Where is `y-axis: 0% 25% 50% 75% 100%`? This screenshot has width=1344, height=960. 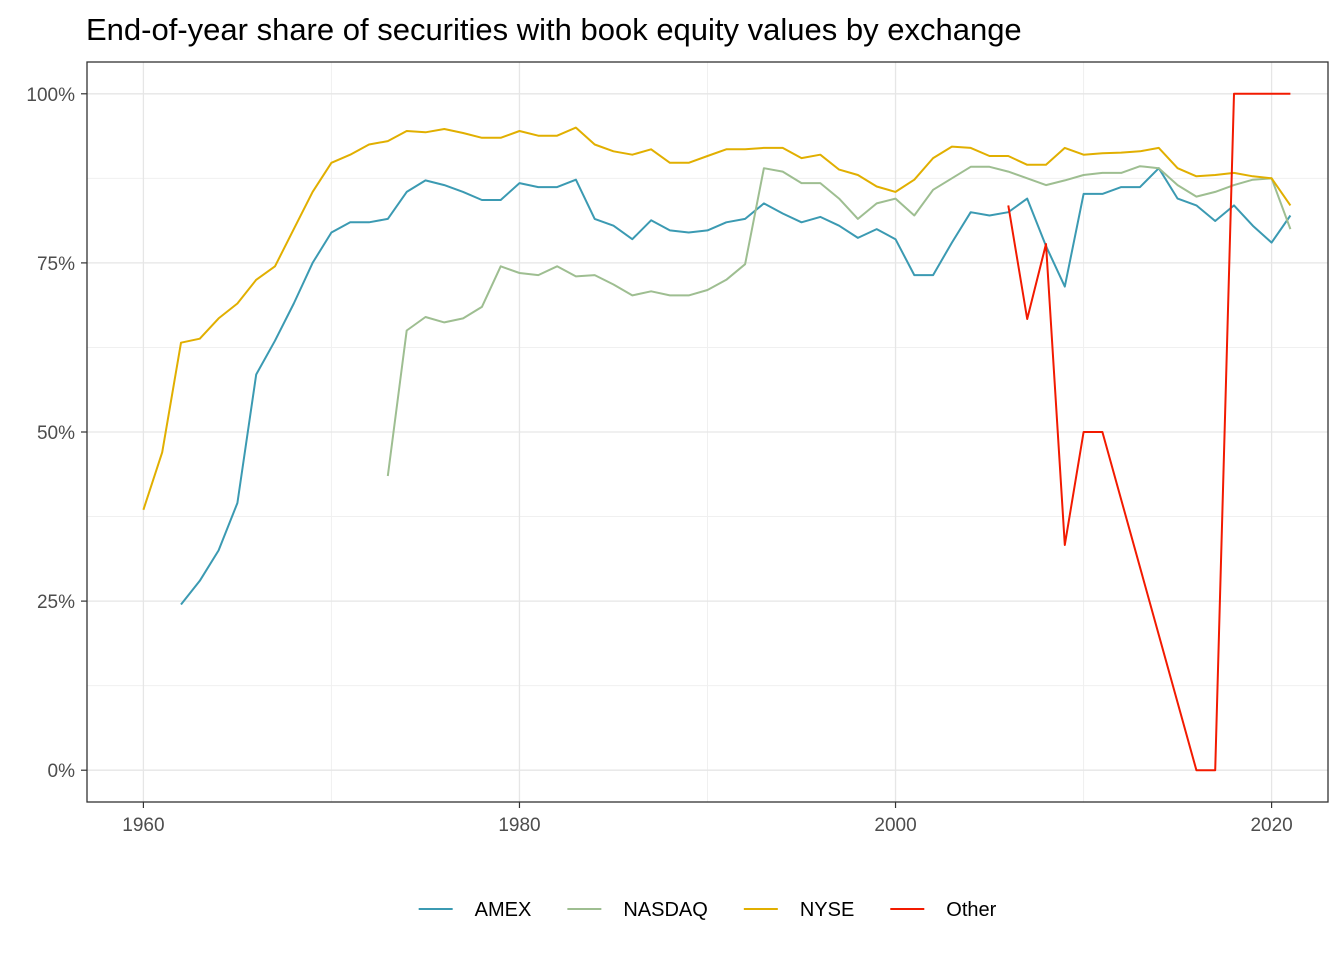
y-axis: 0% 25% 50% 75% 100% is located at coordinates (56, 433).